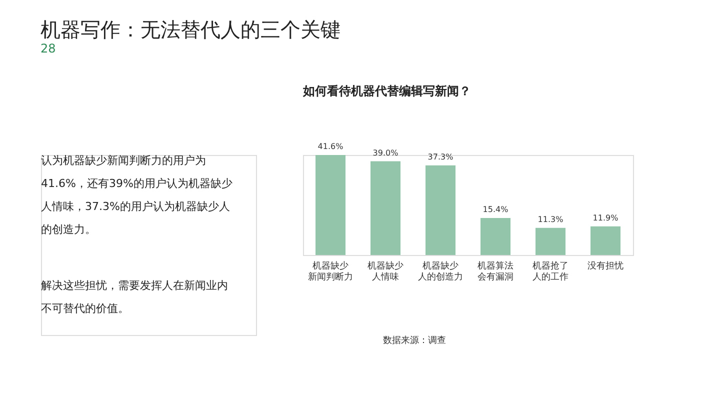 This screenshot has height=405, width=720. Describe the element at coordinates (606, 266) in the screenshot. I see `x-tick-label: 没有担忧` at that location.